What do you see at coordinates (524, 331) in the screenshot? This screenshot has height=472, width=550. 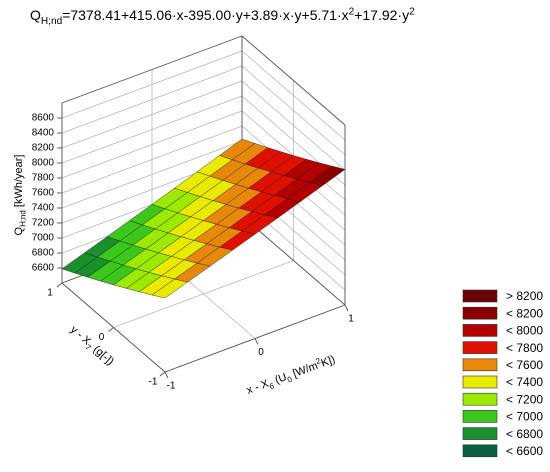 I see `legend-label: < 8000` at bounding box center [524, 331].